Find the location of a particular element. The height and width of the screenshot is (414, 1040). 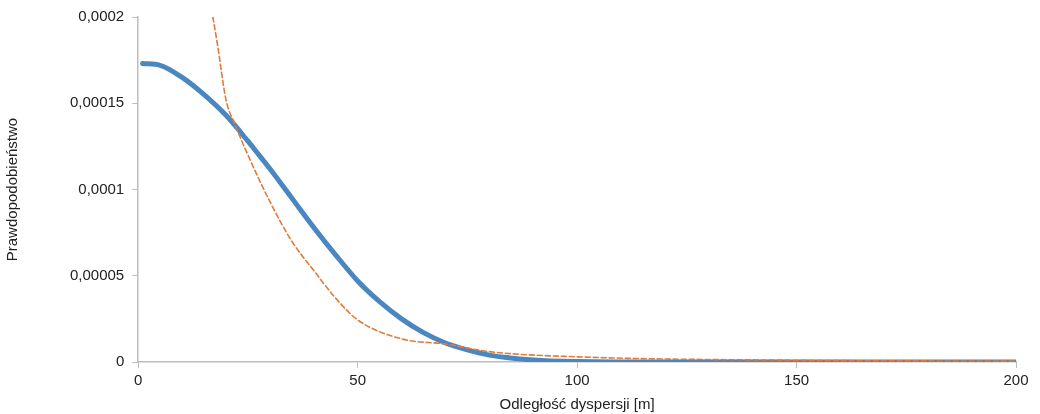

y-tick-label: 0,0002 is located at coordinates (101, 16).